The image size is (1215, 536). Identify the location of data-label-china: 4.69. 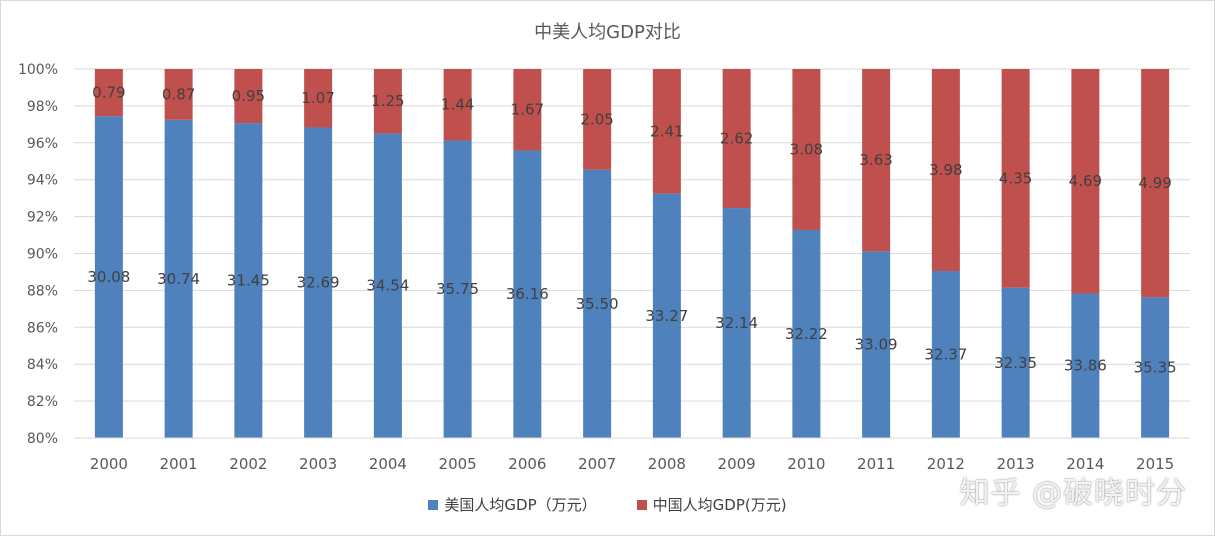
(1085, 181).